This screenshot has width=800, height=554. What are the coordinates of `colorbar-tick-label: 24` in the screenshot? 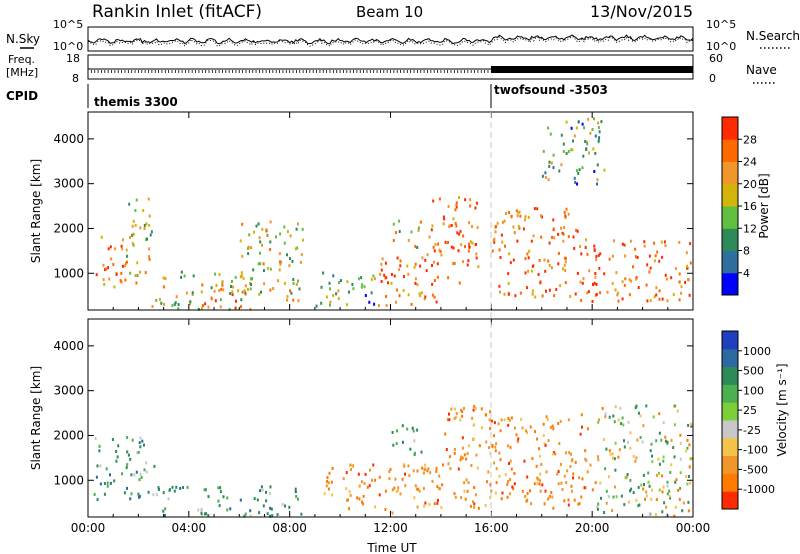 It's located at (750, 162).